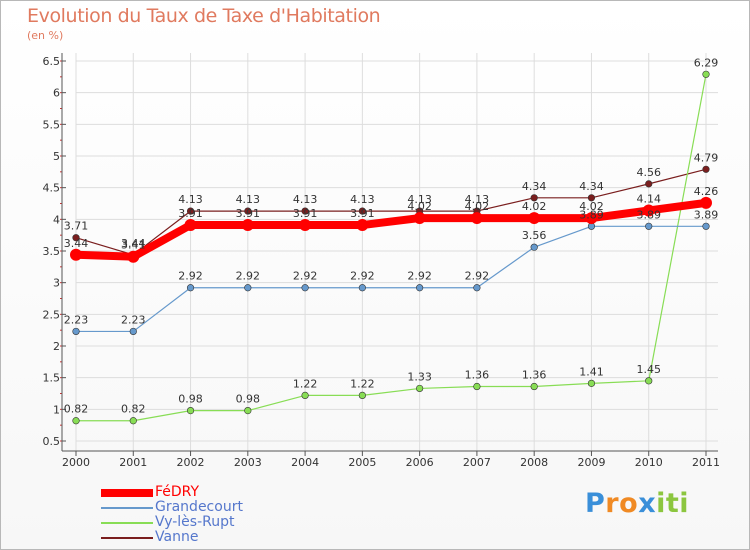  Describe the element at coordinates (199, 507) in the screenshot. I see `legend-label: Grandecourt` at that location.